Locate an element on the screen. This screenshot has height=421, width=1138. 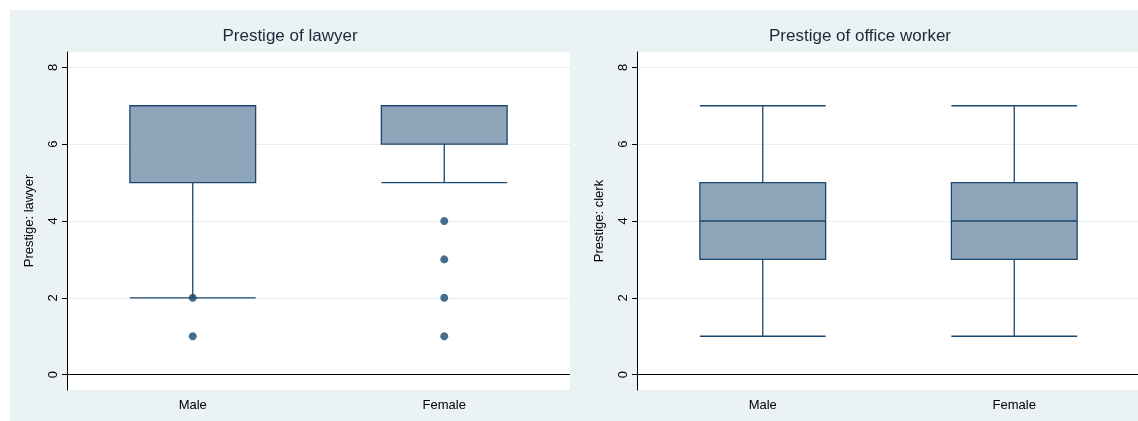
chart-title: Prestige of lawyer is located at coordinates (290, 35).